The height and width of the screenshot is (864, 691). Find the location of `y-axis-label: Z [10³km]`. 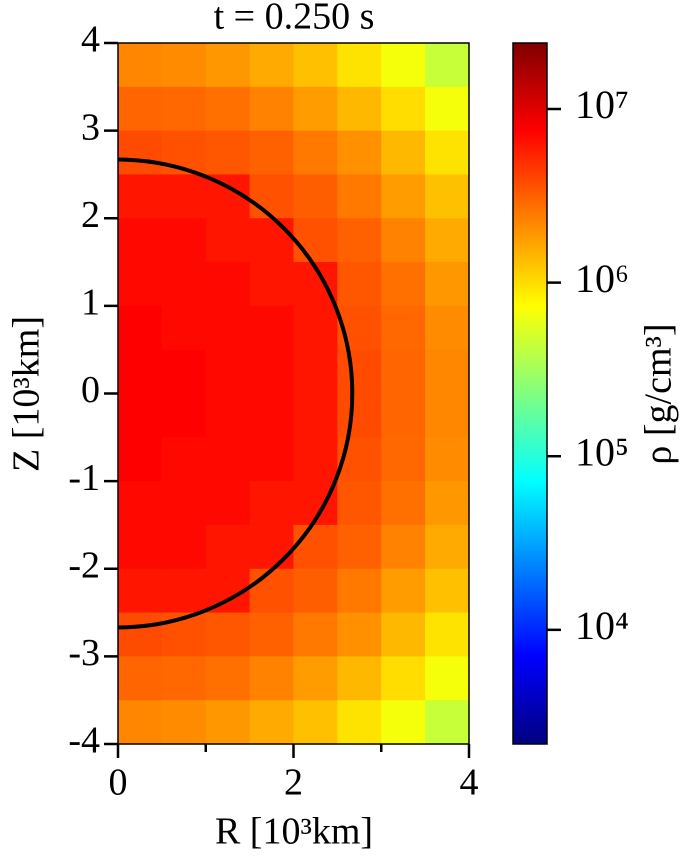

y-axis-label: Z [10³km] is located at coordinates (27, 394).